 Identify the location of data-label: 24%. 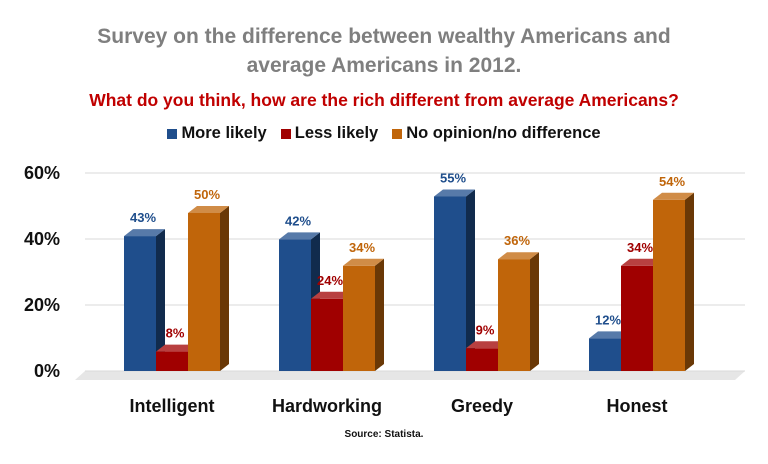
(330, 280).